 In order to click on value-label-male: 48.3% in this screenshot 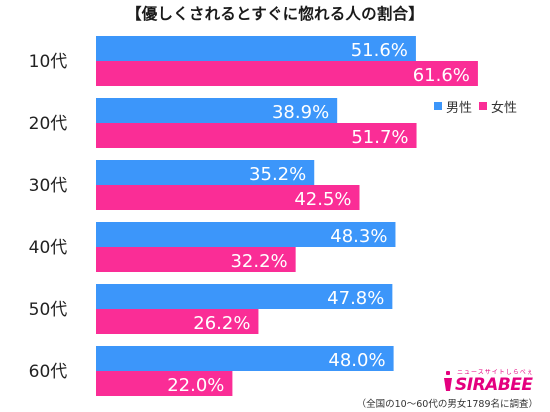, I will do `click(358, 236)`.